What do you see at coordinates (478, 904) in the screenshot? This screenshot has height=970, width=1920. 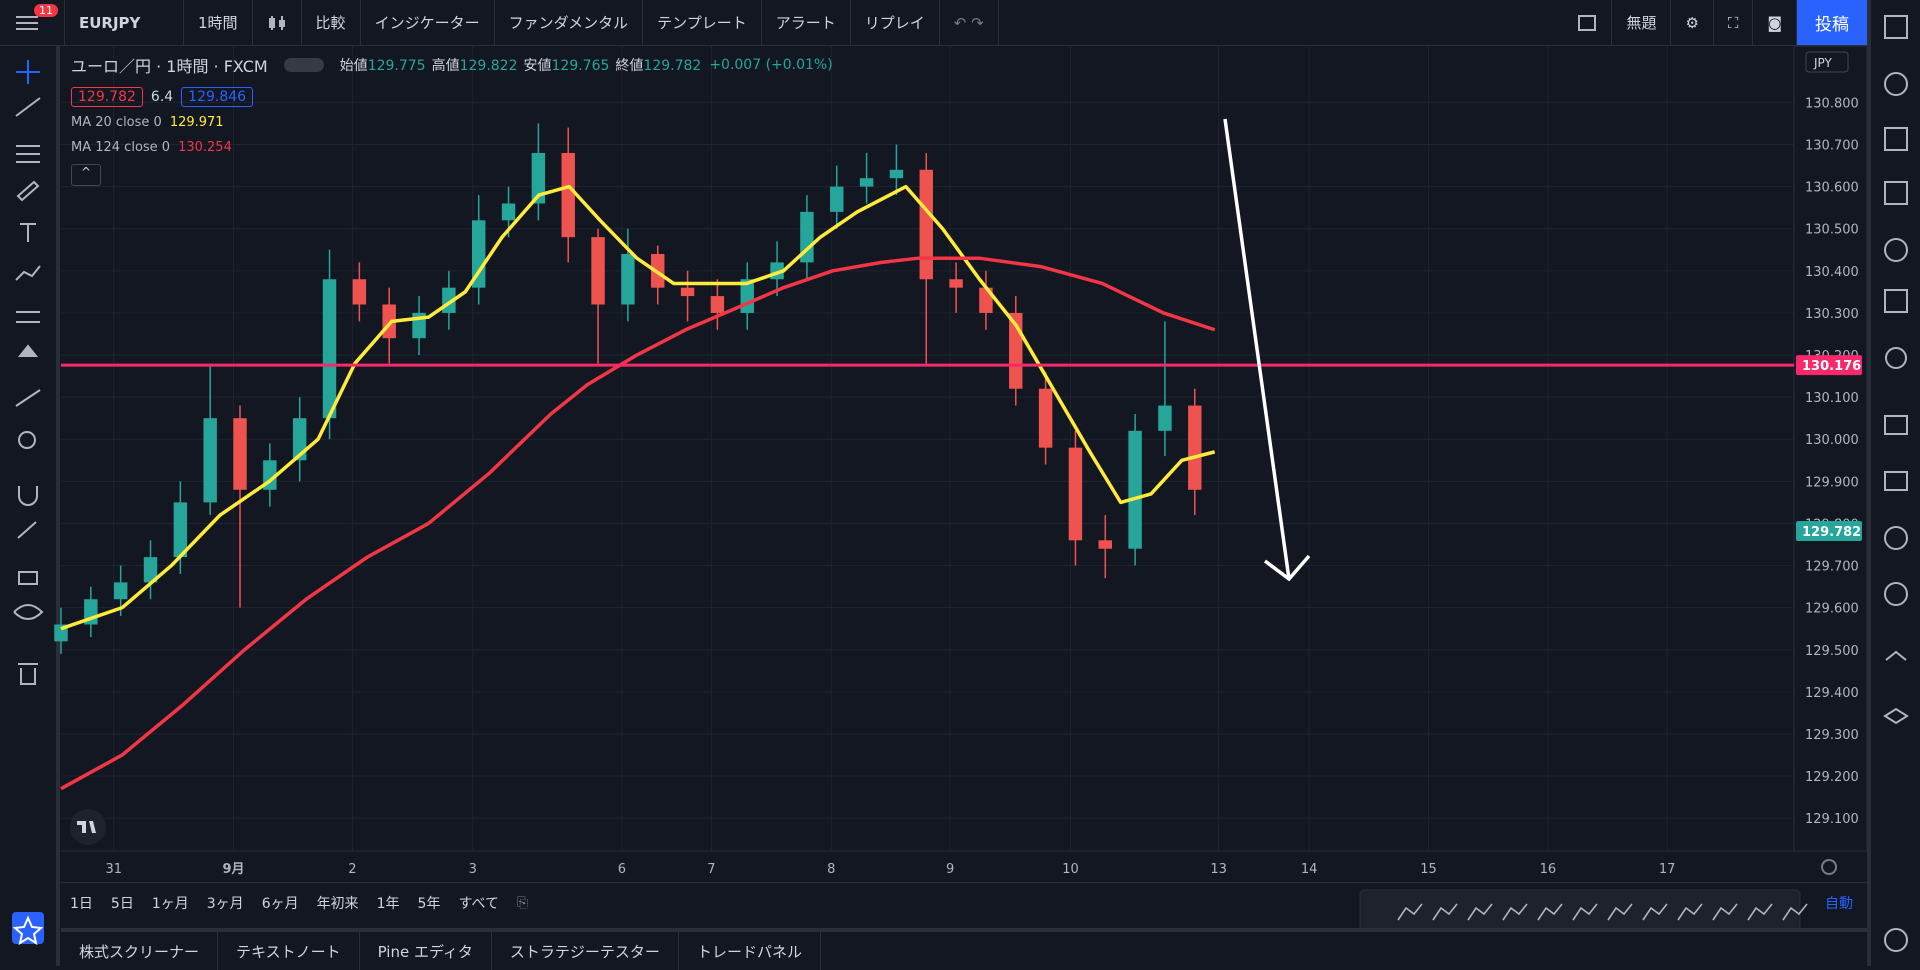 I see `range-button: すべて` at bounding box center [478, 904].